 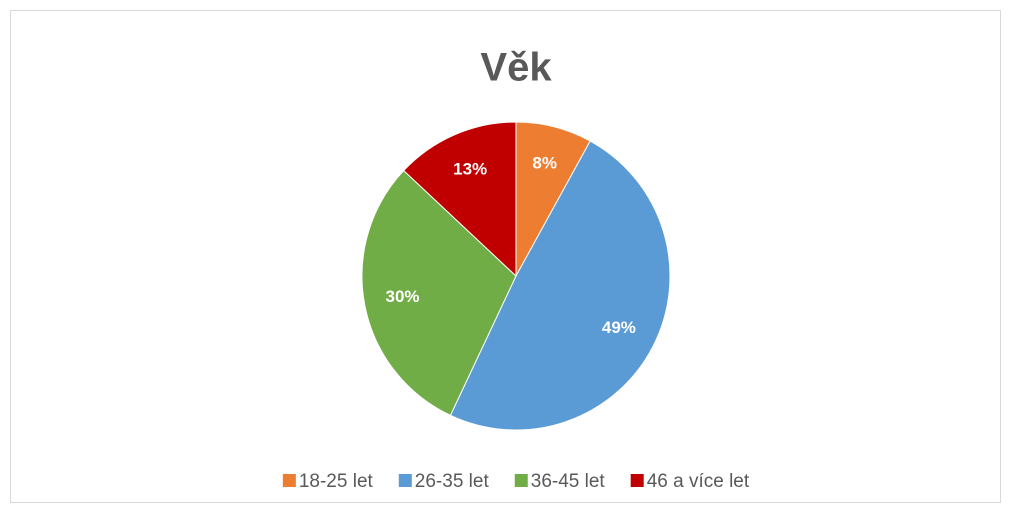 What do you see at coordinates (619, 327) in the screenshot?
I see `data-label: 49%` at bounding box center [619, 327].